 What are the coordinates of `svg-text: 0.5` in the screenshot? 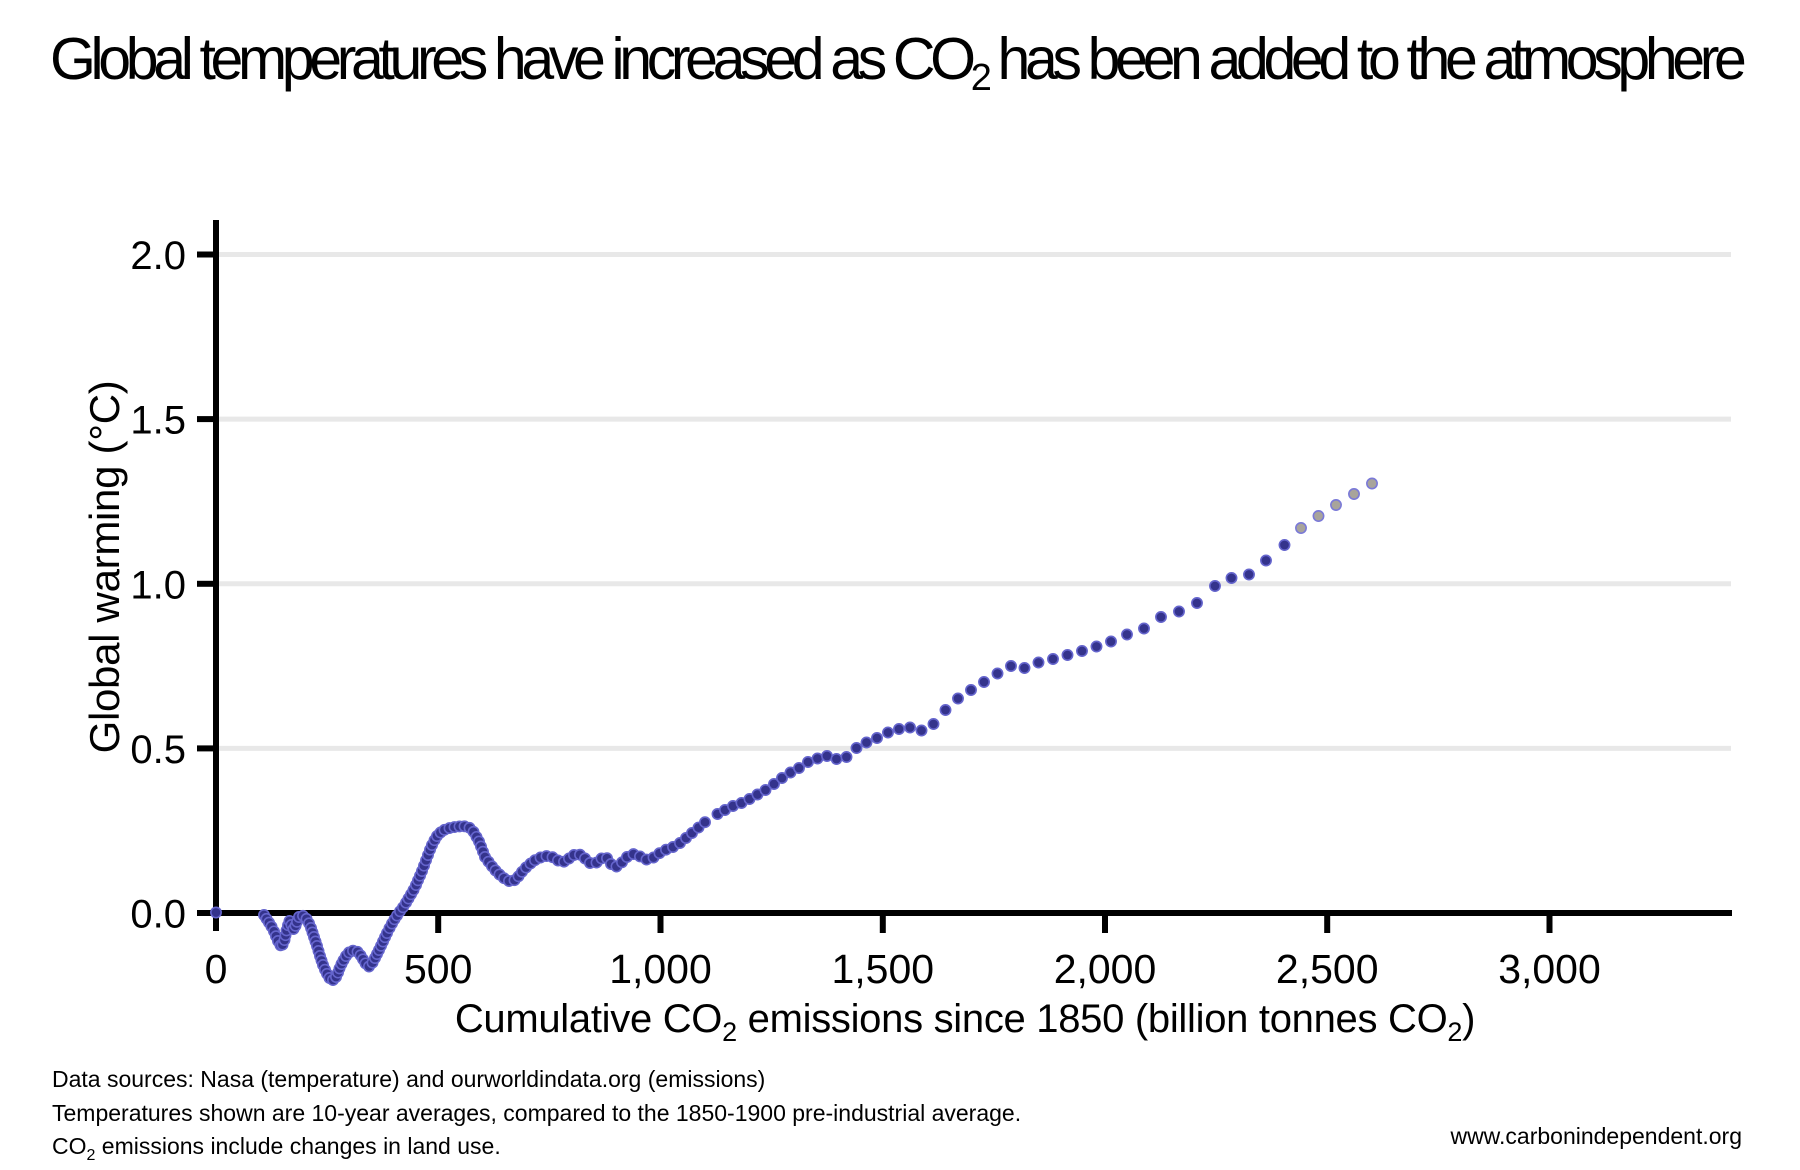 It's located at (158, 750).